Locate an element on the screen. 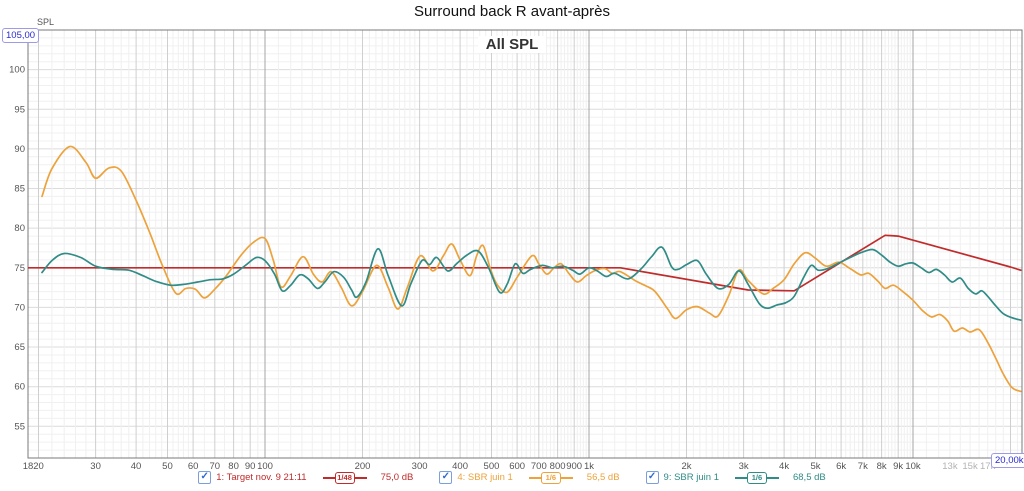  axis-tick-label: 5k is located at coordinates (815, 466).